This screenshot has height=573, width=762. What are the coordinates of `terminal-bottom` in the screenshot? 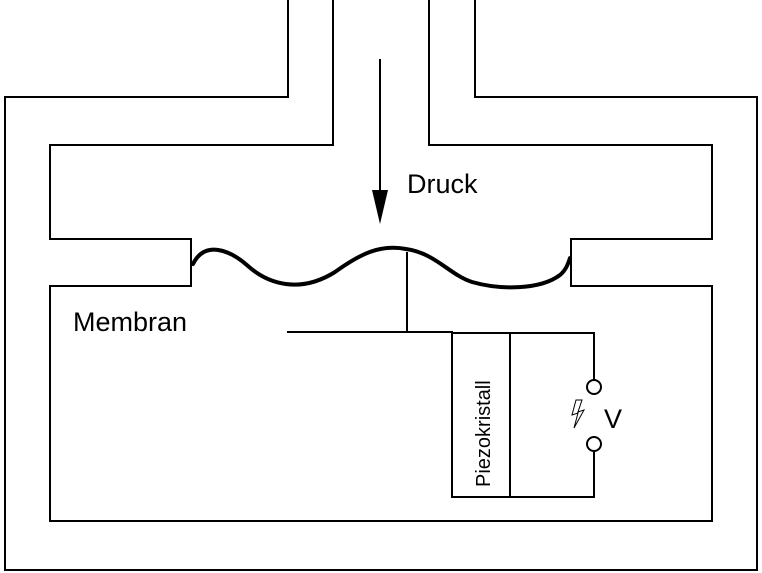 It's located at (594, 444).